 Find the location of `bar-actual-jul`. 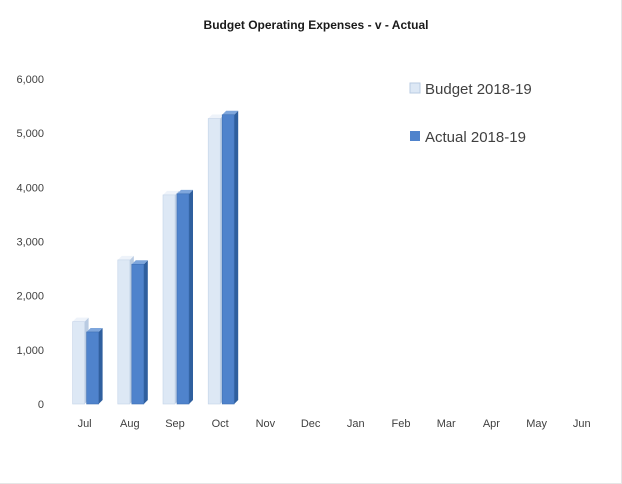

bar-actual-jul is located at coordinates (94, 366).